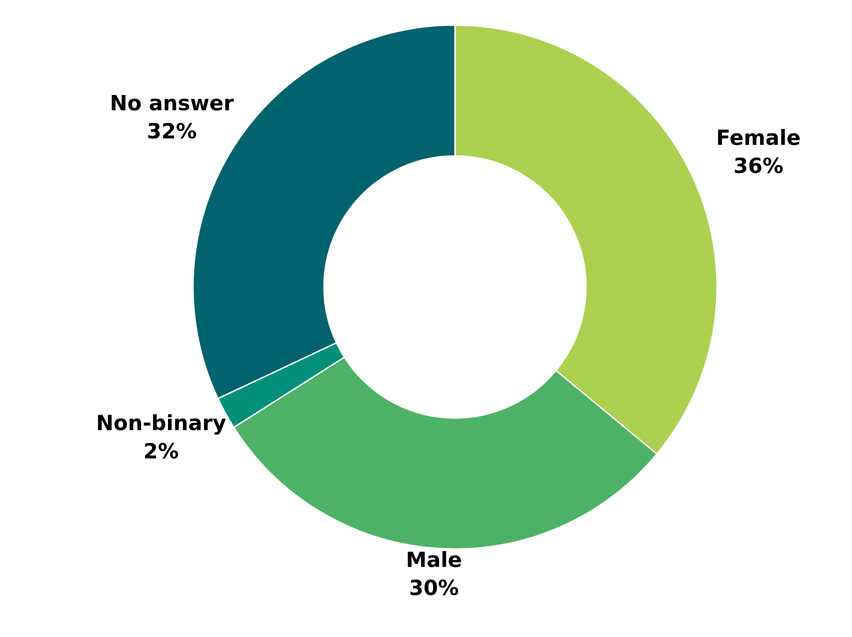 The width and height of the screenshot is (852, 637). Describe the element at coordinates (161, 450) in the screenshot. I see `data-label: 2%` at that location.